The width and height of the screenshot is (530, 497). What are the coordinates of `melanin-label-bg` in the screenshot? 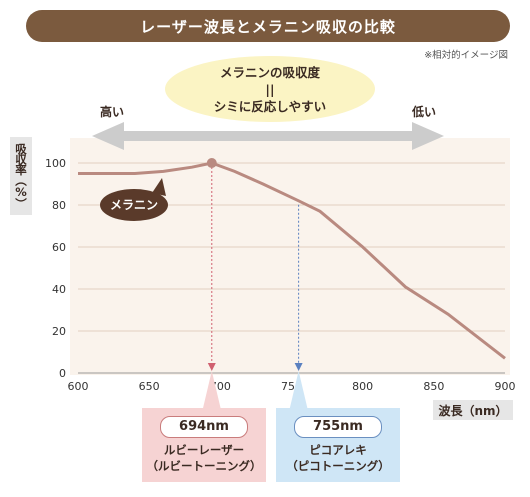 It's located at (134, 205).